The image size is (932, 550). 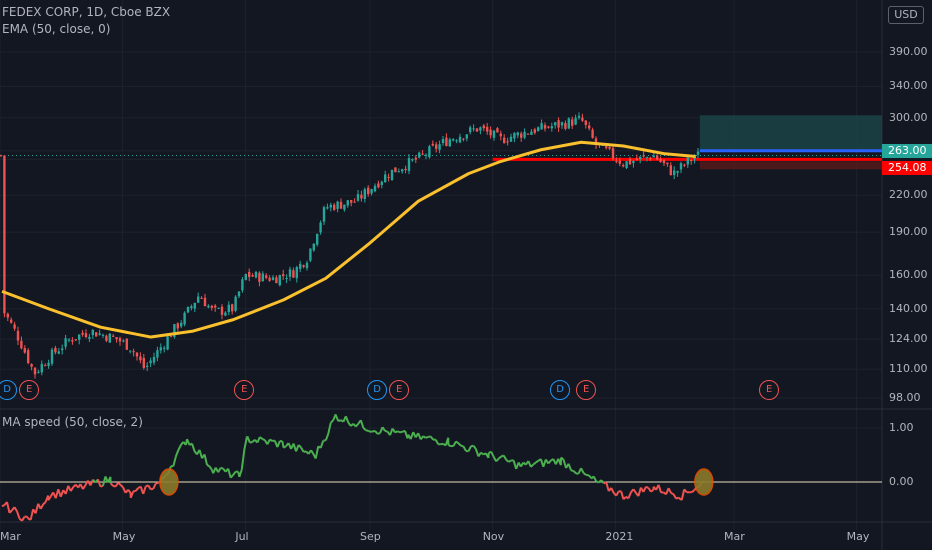 I want to click on time-tick-label: 2021, so click(x=619, y=536).